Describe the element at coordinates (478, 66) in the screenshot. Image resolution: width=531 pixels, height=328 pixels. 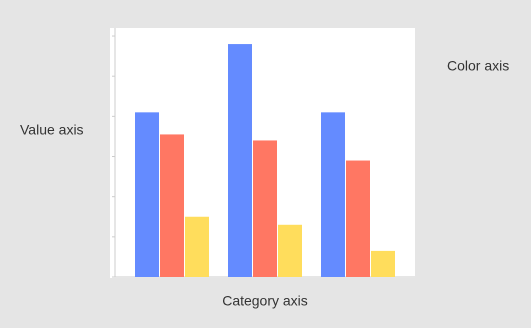
I see `color-axis-title: Color axis` at that location.